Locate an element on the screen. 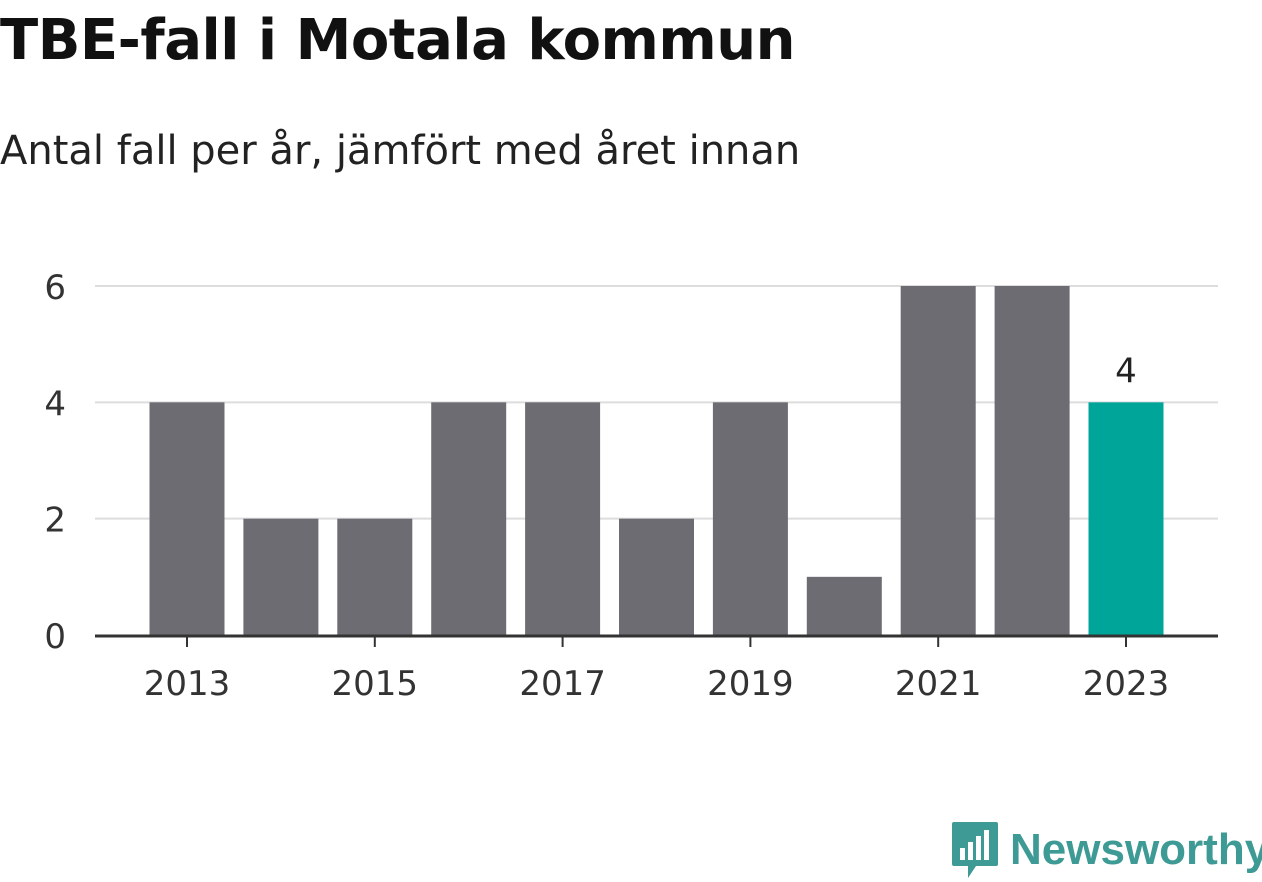 The height and width of the screenshot is (882, 1262). newsworthy-brand: Newsworthy is located at coordinates (1106, 850).